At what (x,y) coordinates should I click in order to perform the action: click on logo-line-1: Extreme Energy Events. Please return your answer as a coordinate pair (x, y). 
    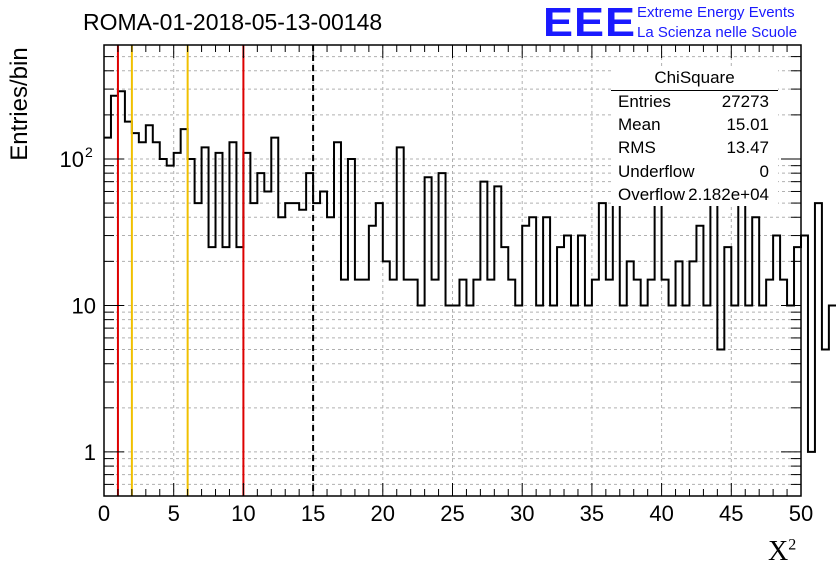
    Looking at the image, I should click on (716, 12).